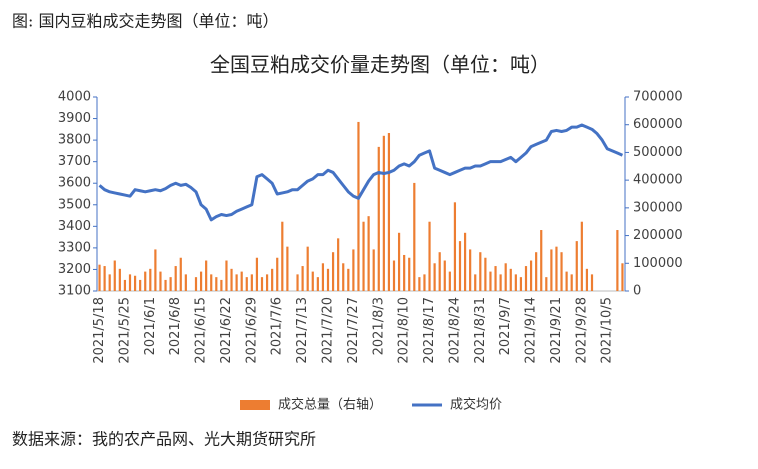 The width and height of the screenshot is (758, 469). Describe the element at coordinates (658, 180) in the screenshot. I see `y2-tick-label: 400000` at that location.